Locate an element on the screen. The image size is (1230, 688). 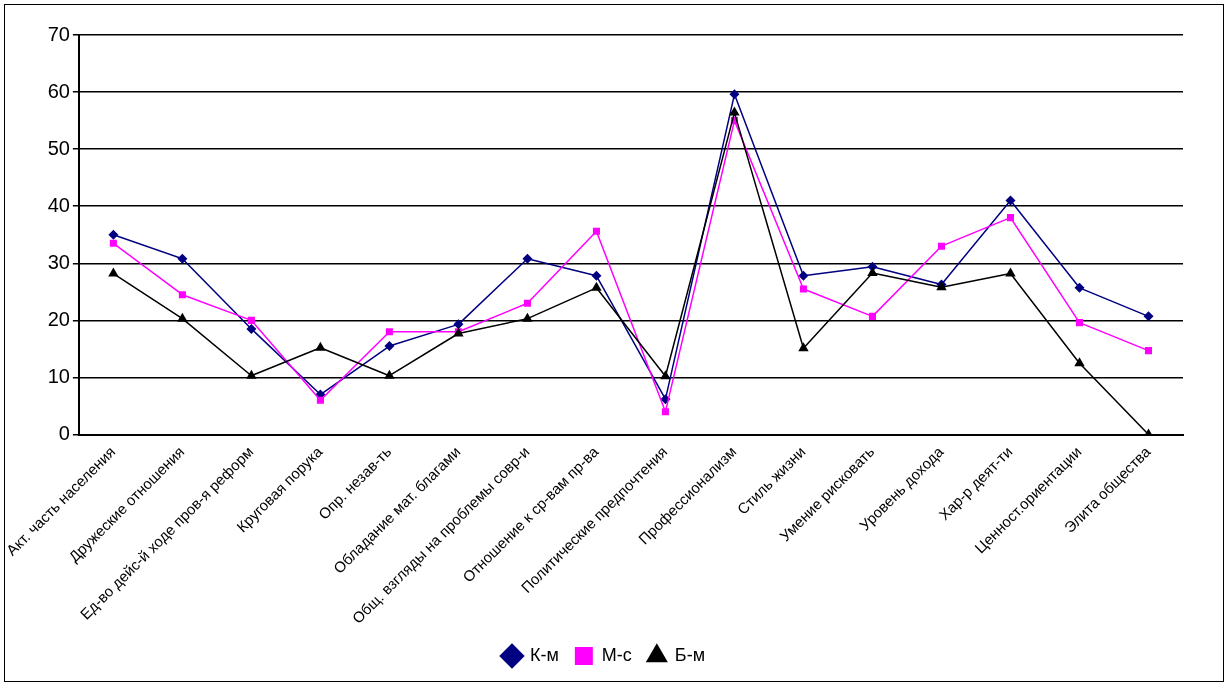
legend-label: К-м is located at coordinates (544, 654).